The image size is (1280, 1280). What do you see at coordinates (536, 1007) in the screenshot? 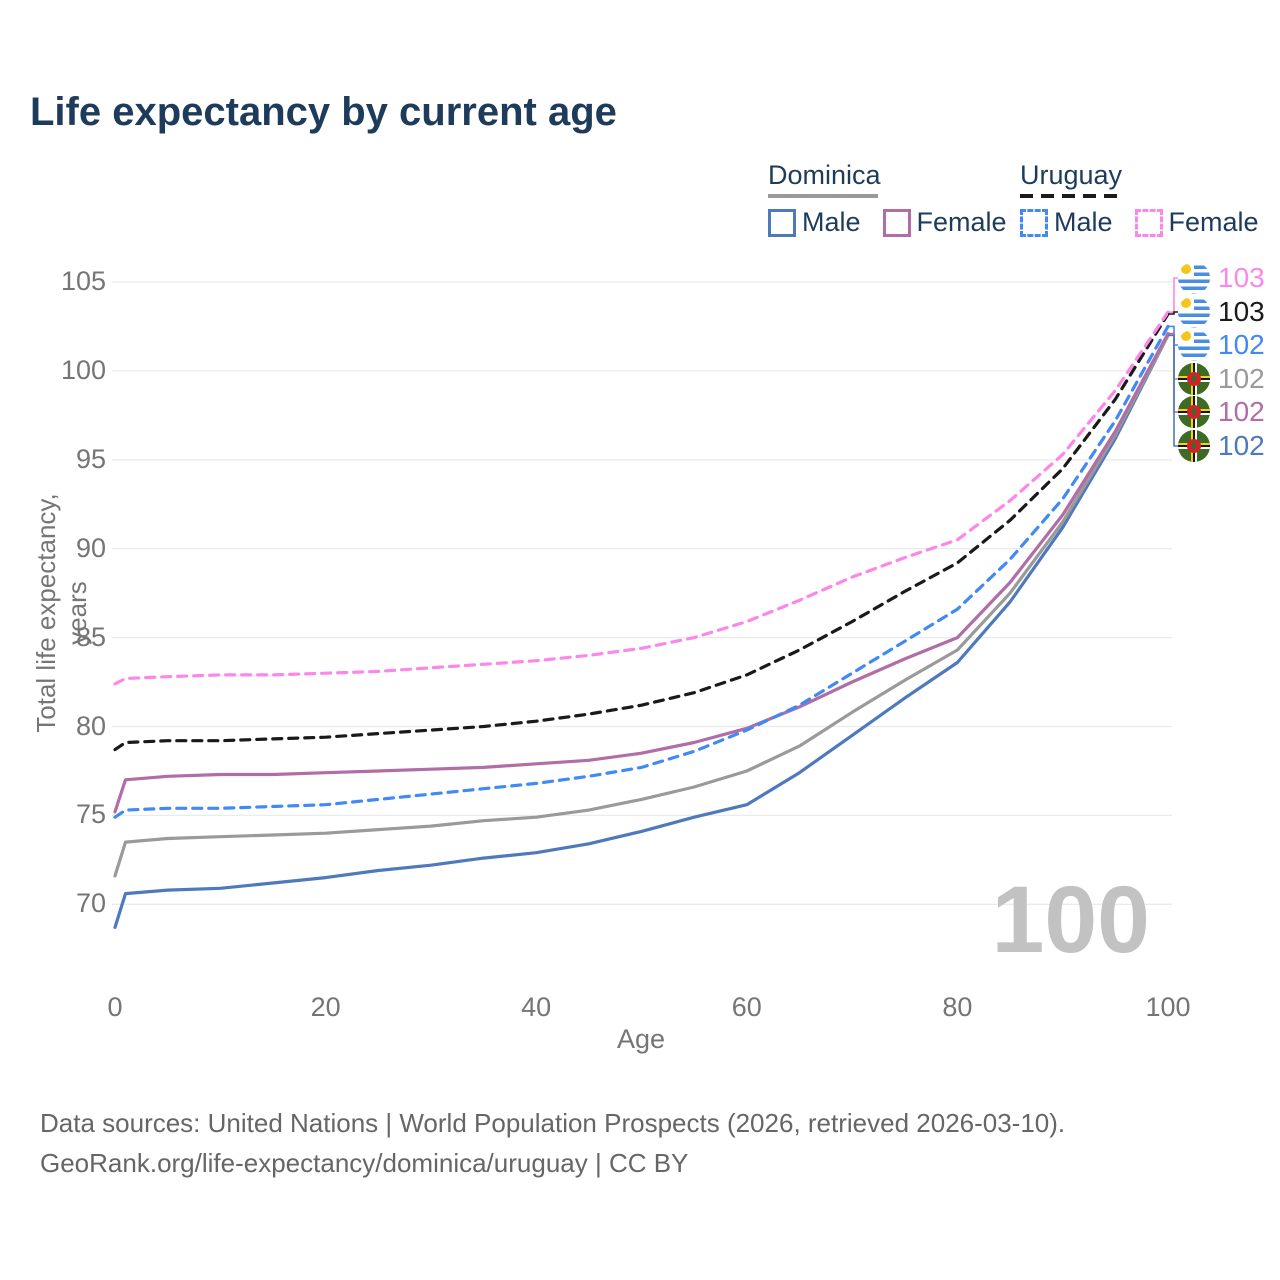
I see `x-tick-label-40: 40` at bounding box center [536, 1007].